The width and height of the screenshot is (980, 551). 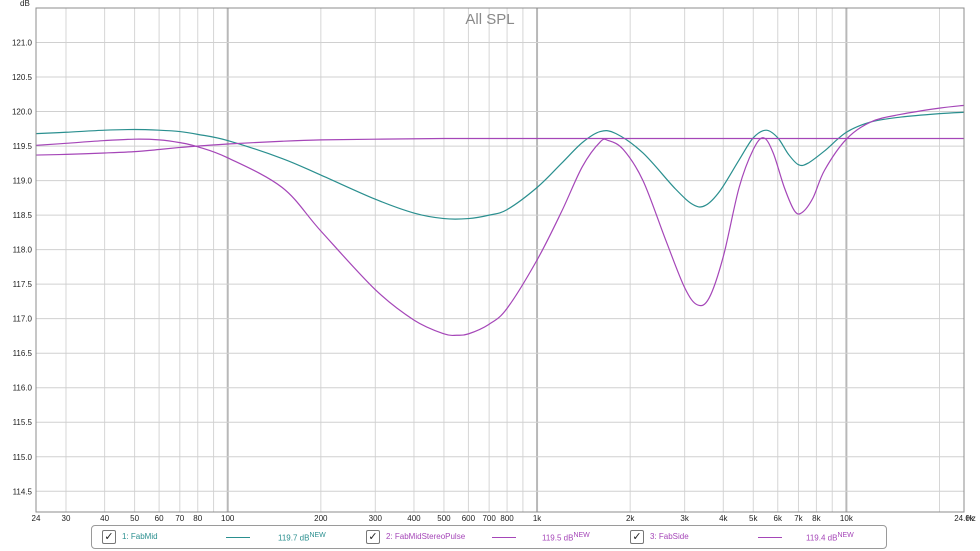 What do you see at coordinates (971, 518) in the screenshot?
I see `x-axis-label: Hz` at bounding box center [971, 518].